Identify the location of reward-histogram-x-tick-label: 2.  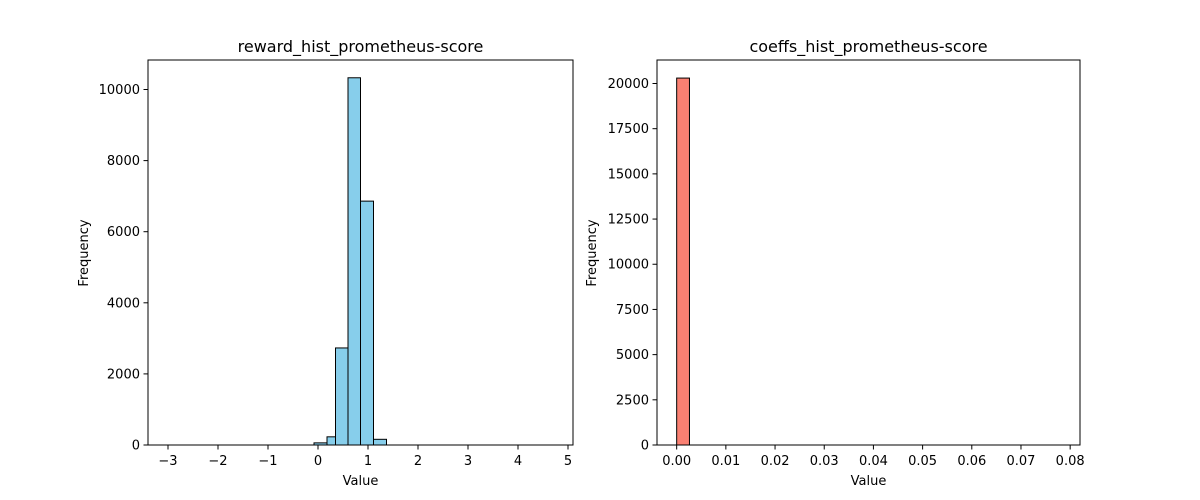
(418, 461).